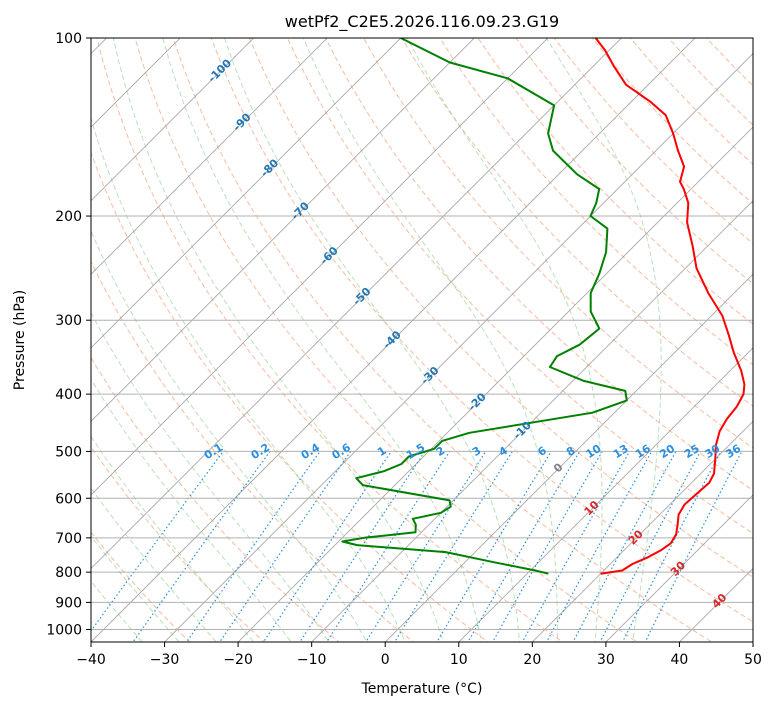 The height and width of the screenshot is (708, 775). I want to click on y-tick-label: 200, so click(68, 217).